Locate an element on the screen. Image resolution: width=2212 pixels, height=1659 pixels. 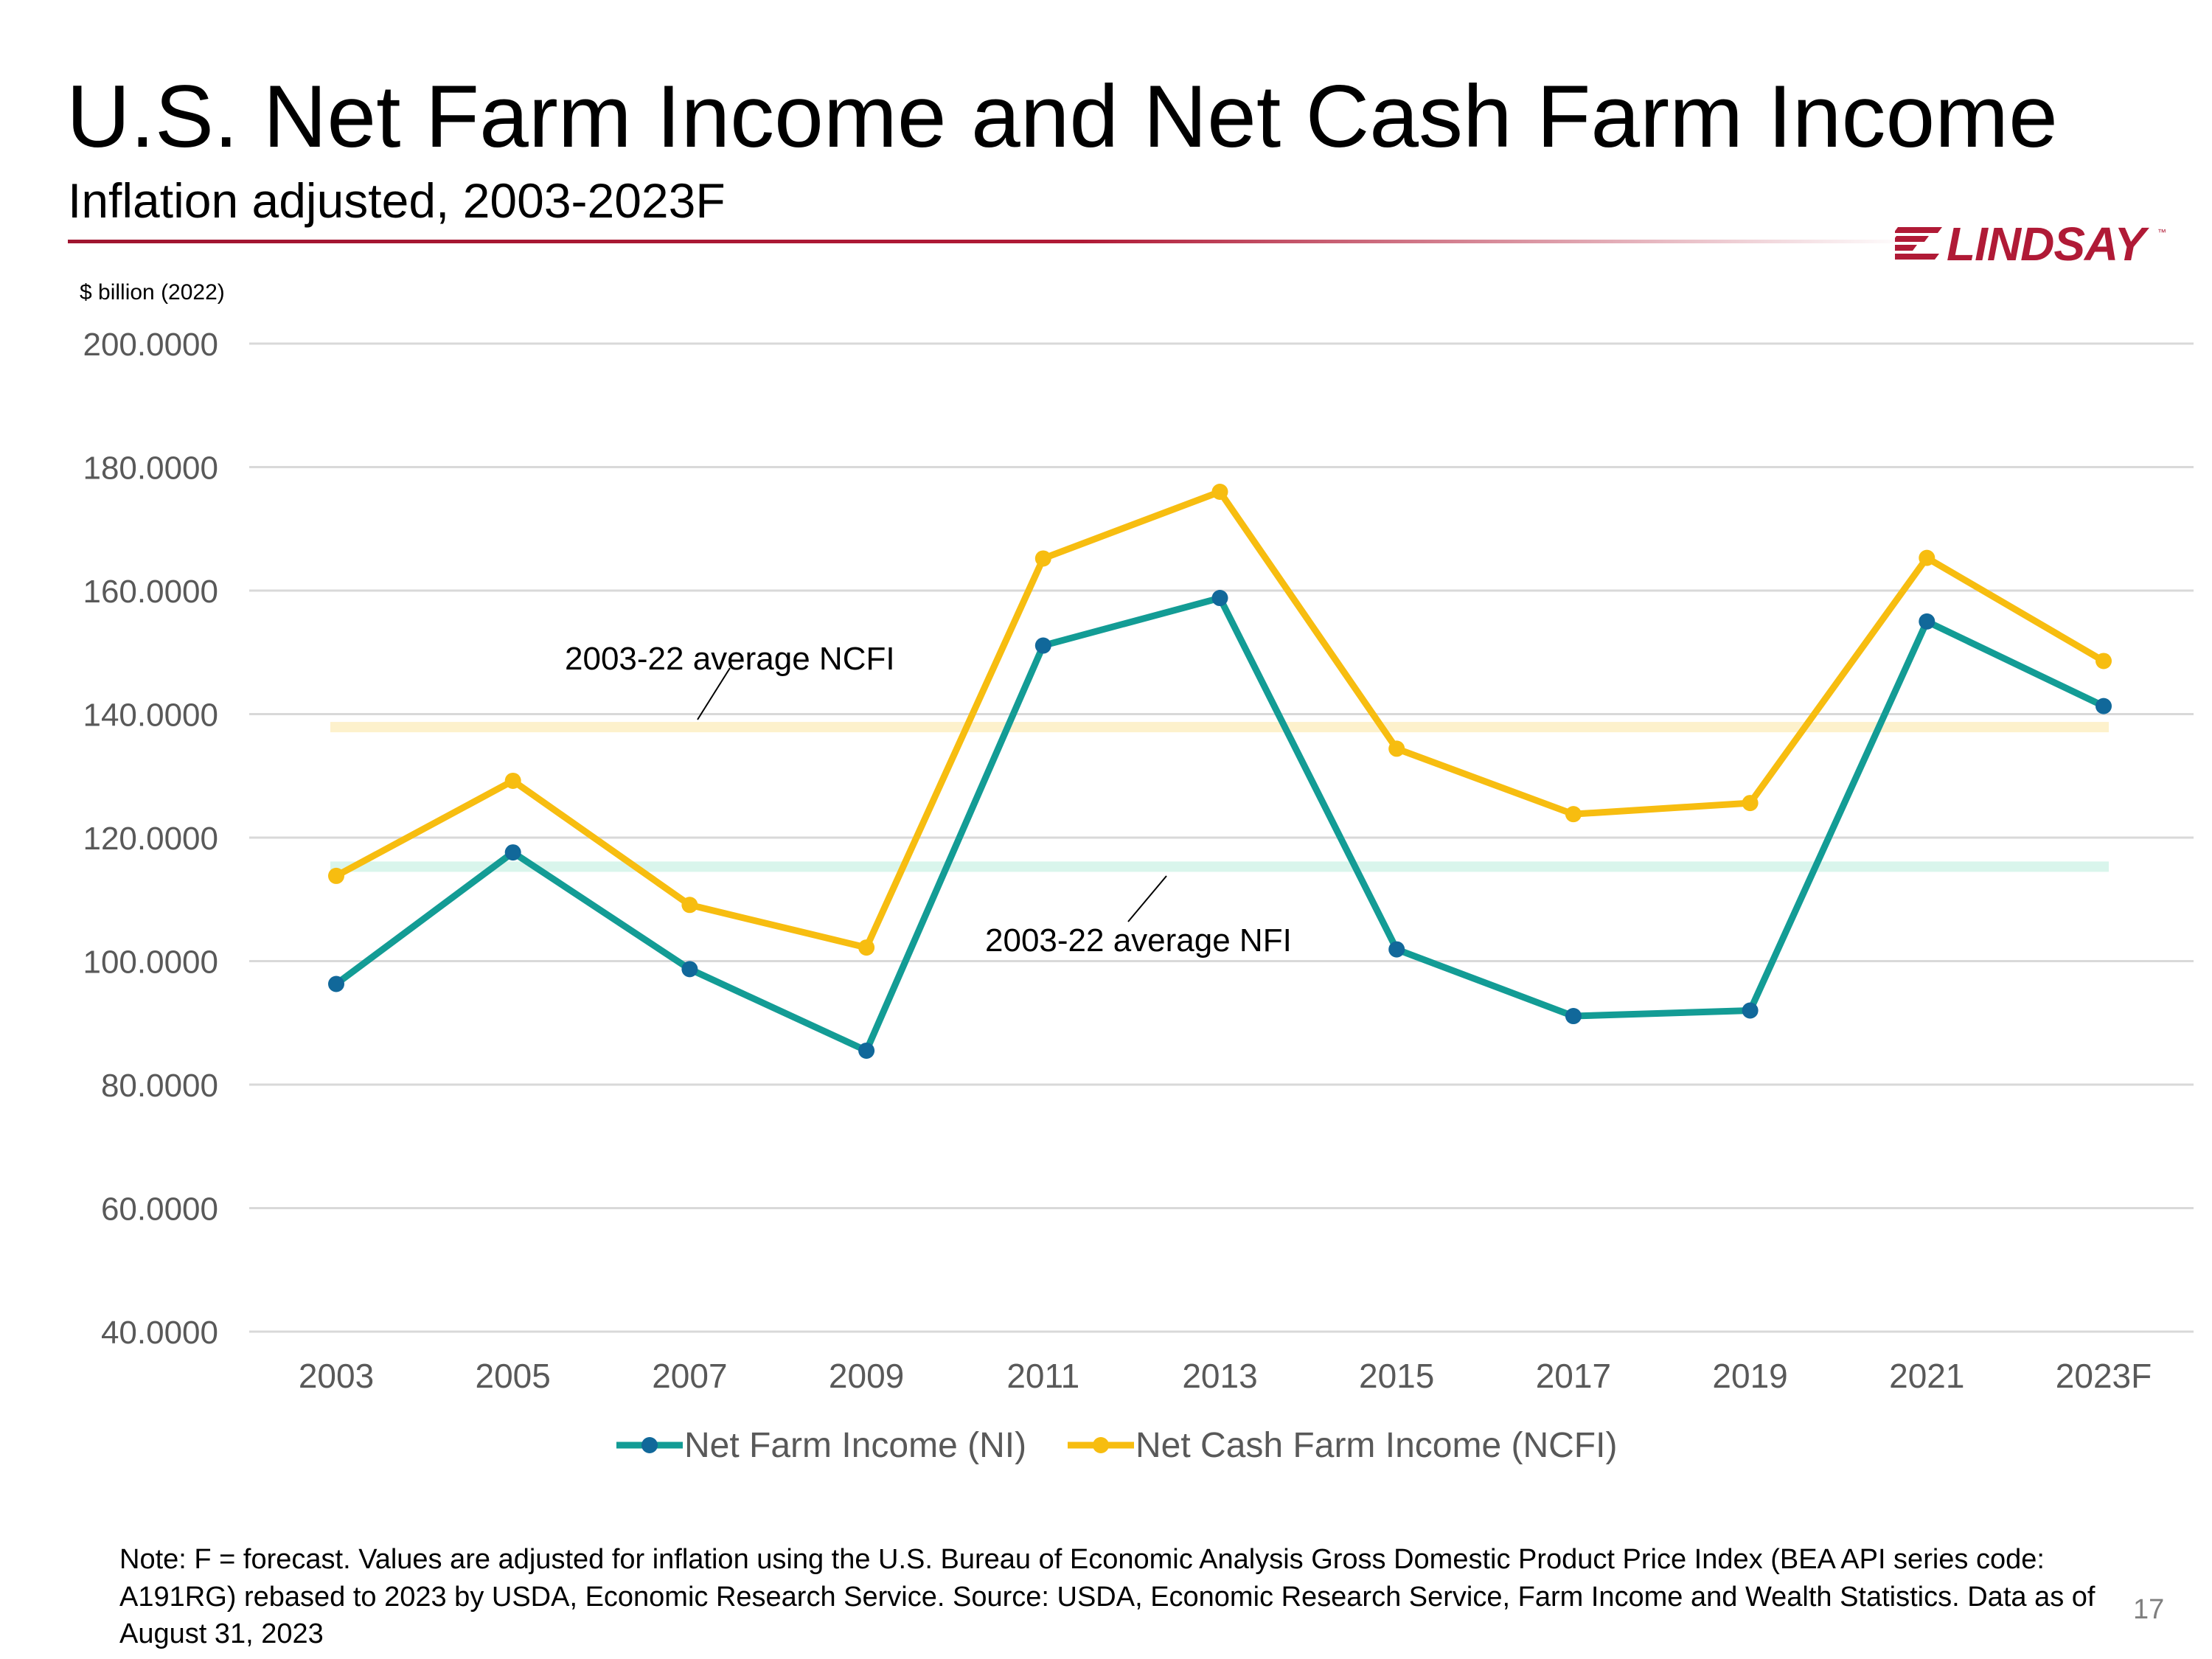
y-tick-label: 60.0000 is located at coordinates (159, 1210).